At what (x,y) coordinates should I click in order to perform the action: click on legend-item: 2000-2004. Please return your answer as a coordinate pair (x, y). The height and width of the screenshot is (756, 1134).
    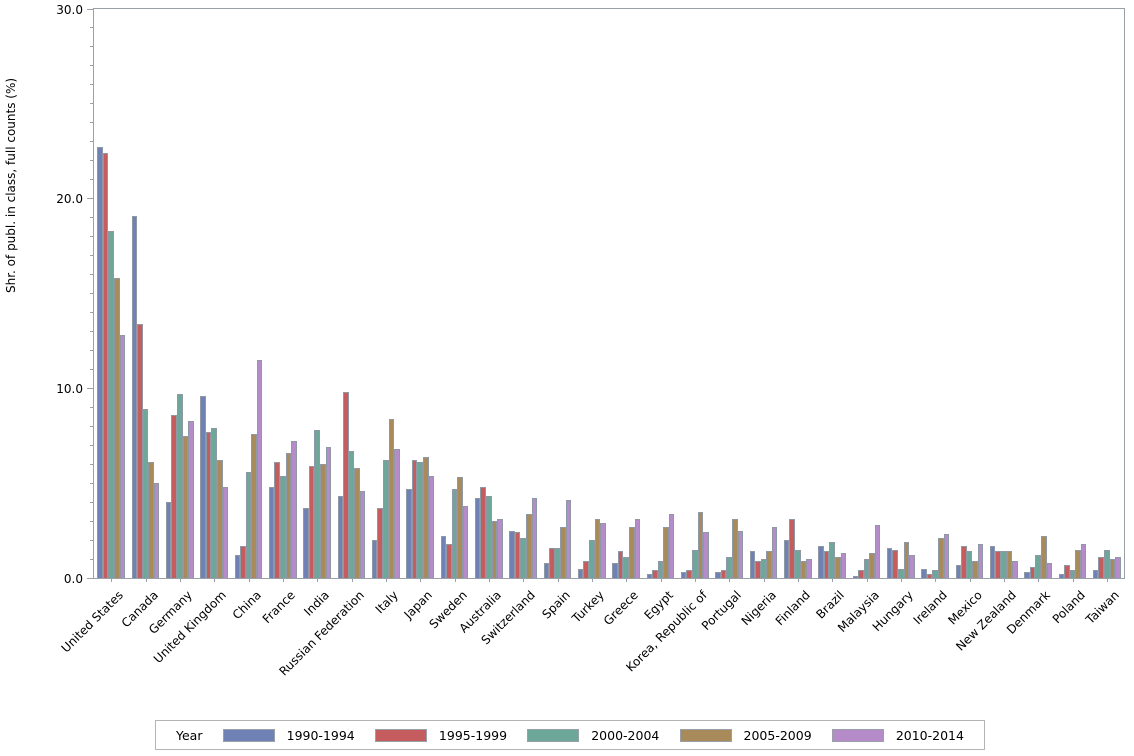
    Looking at the image, I should click on (593, 735).